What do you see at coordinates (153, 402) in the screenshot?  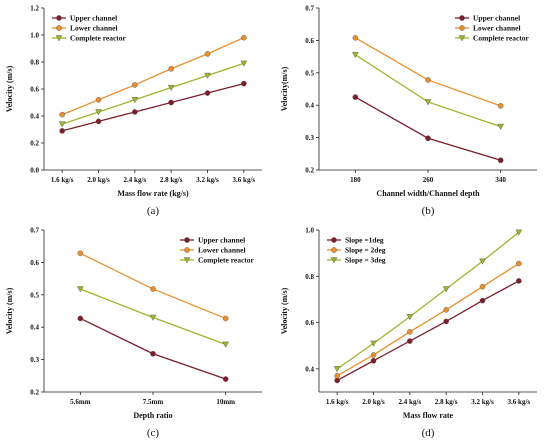 I see `x-tick-label: 7.5mm` at bounding box center [153, 402].